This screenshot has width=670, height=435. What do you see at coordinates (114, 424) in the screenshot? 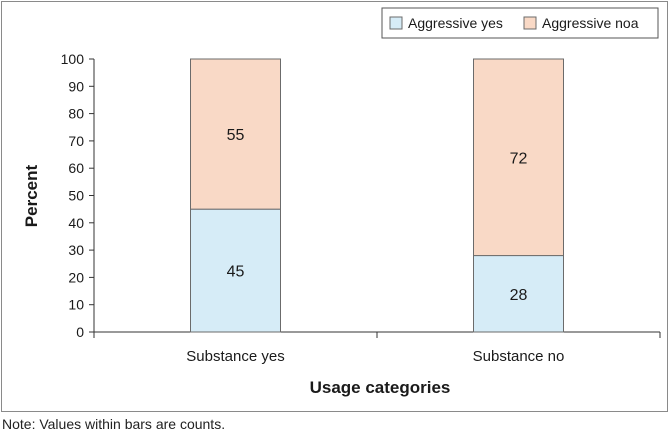
I see `footnote: Note: Values within bars are counts.` at bounding box center [114, 424].